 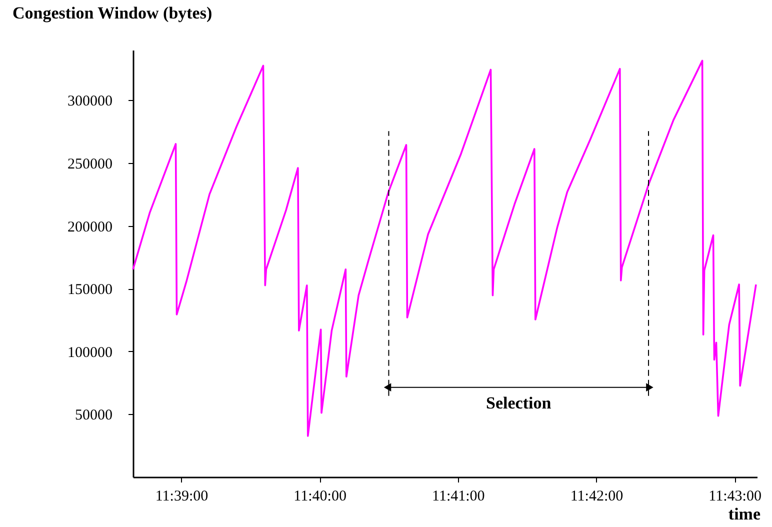 I want to click on x-tick-label: 11:43:00, so click(x=735, y=496).